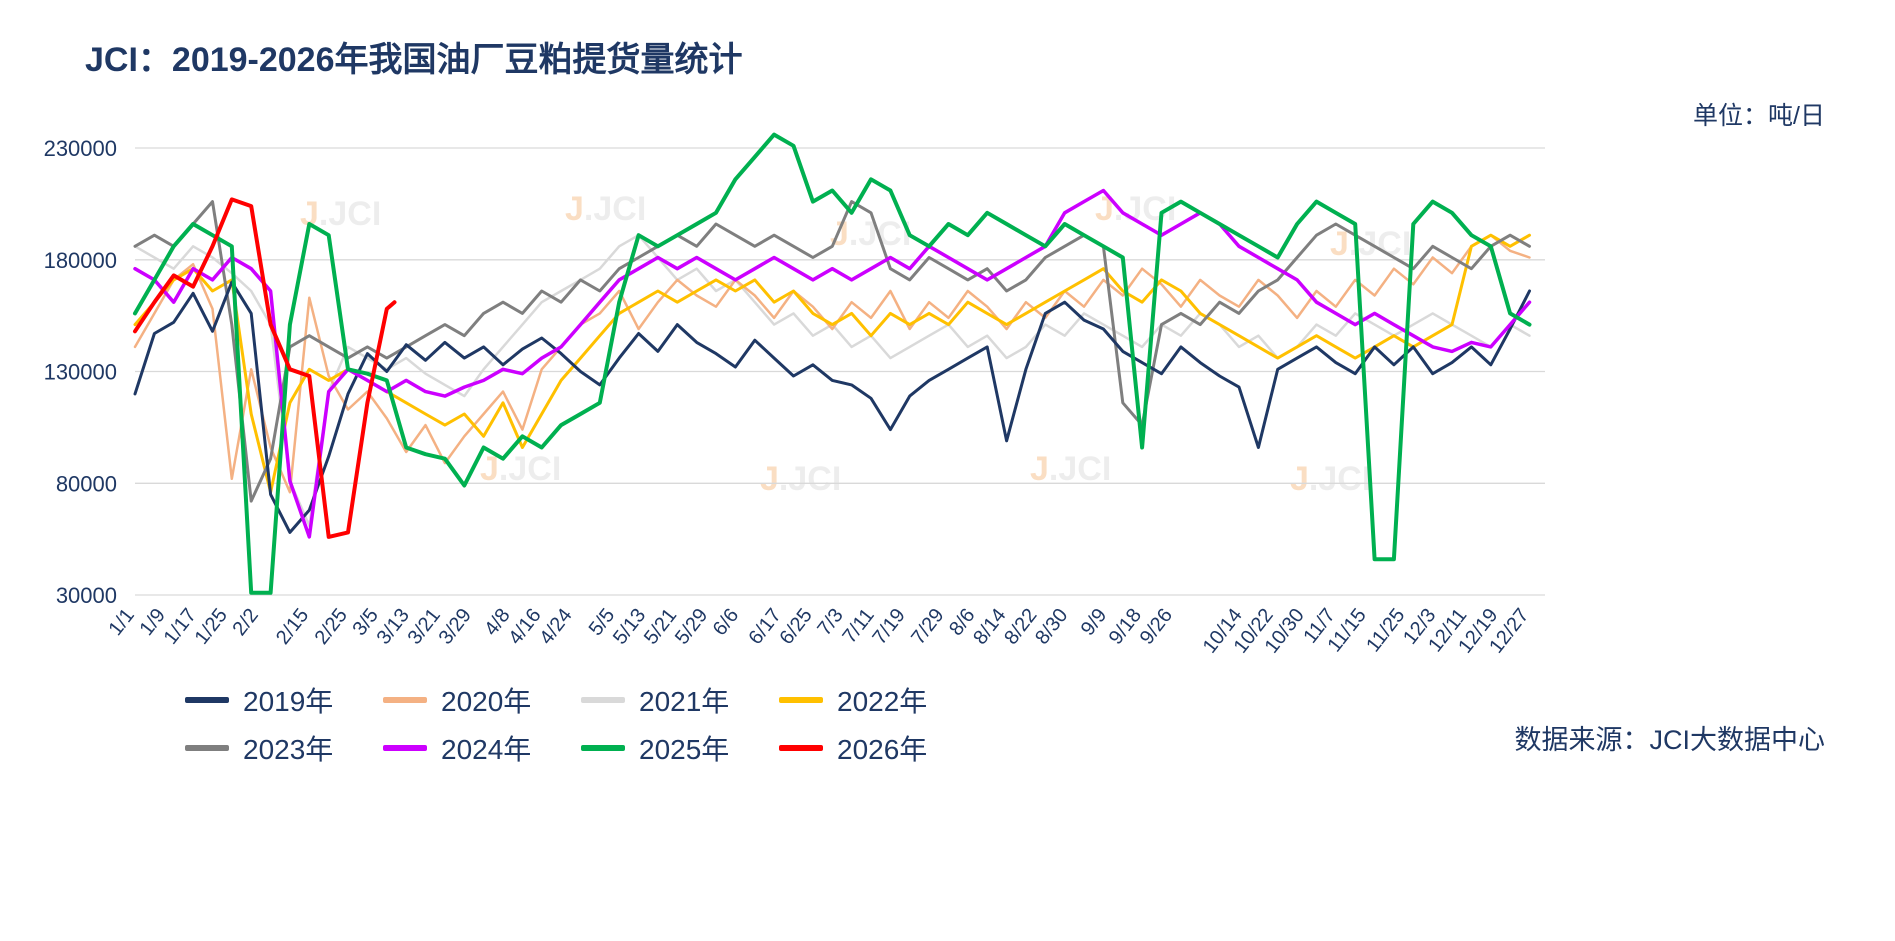 The image size is (1895, 941). What do you see at coordinates (486, 749) in the screenshot?
I see `legend-label: 2024年` at bounding box center [486, 749].